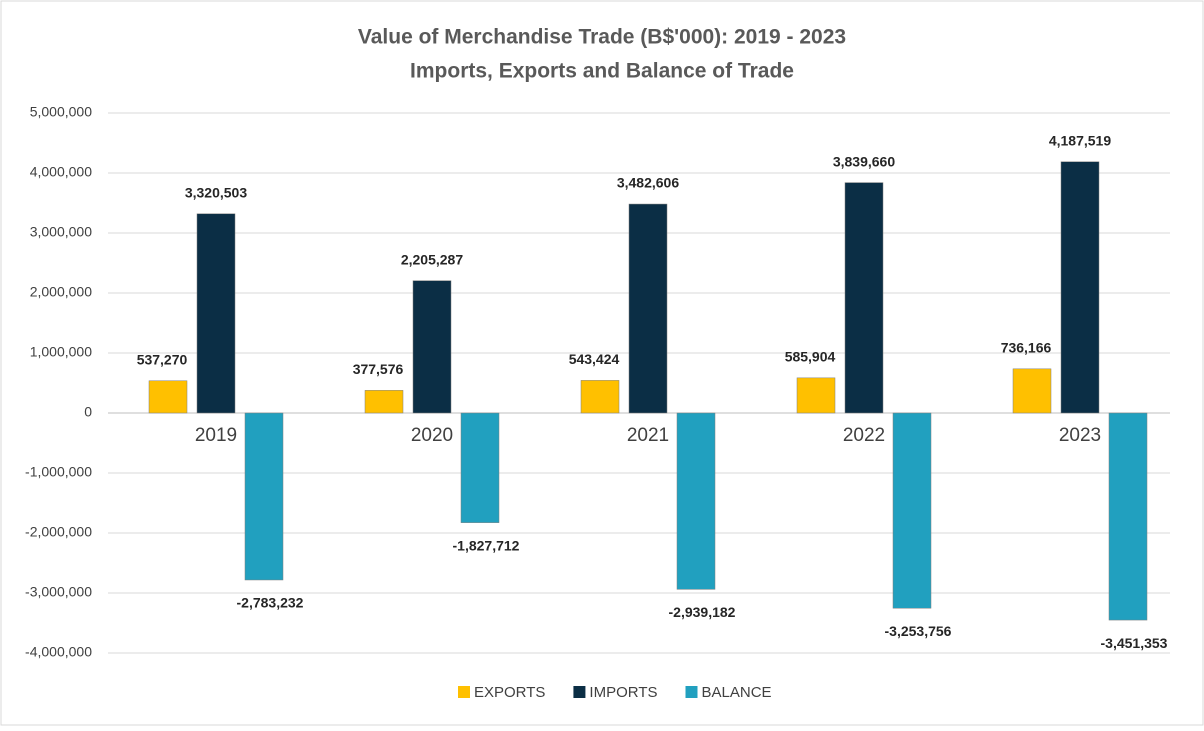 This screenshot has width=1204, height=731. What do you see at coordinates (162, 359) in the screenshot?
I see `data-label: 537,270` at bounding box center [162, 359].